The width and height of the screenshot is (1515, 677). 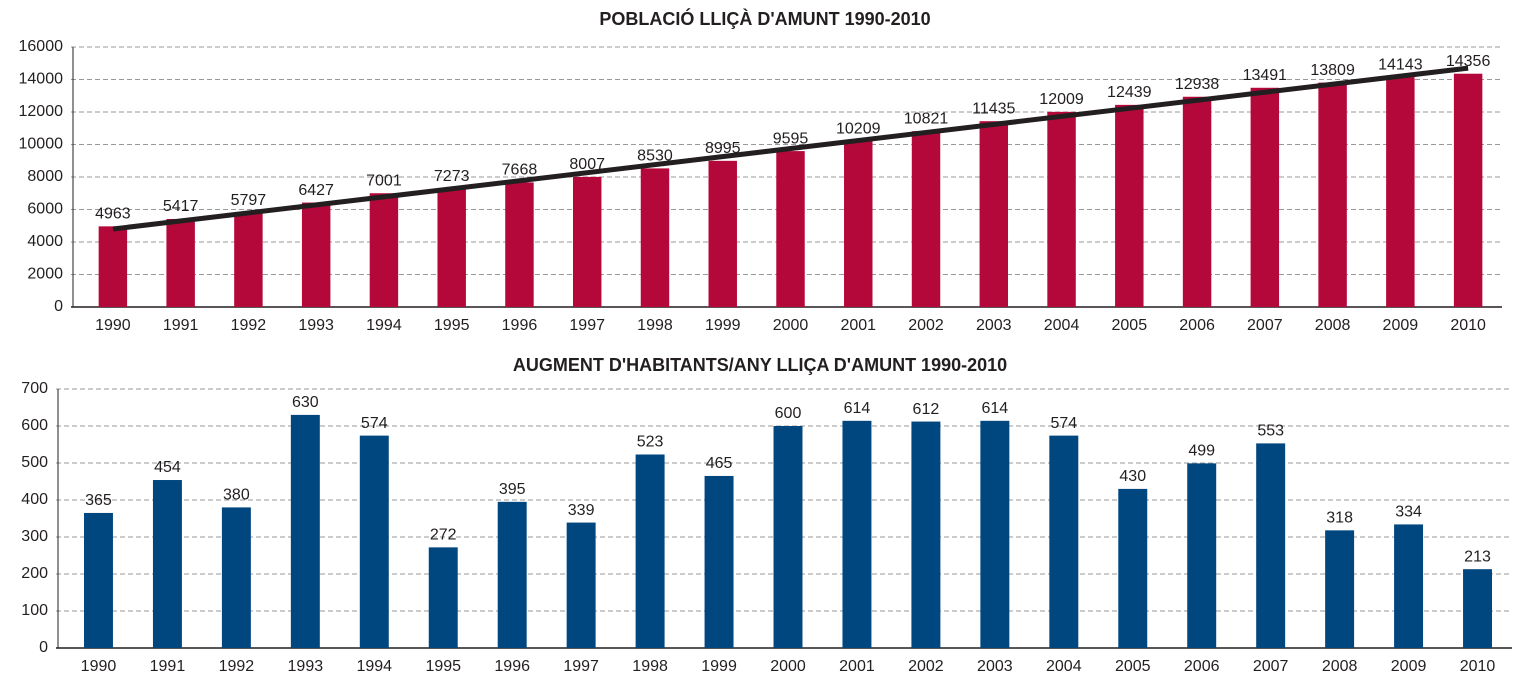 I want to click on value-label: 600, so click(x=788, y=413).